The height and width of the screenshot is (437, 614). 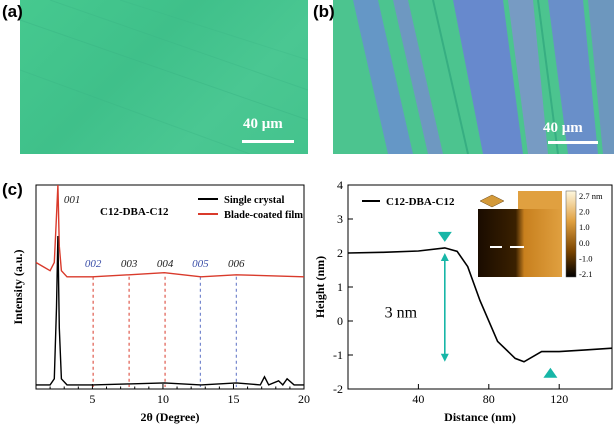 I want to click on panel-label-c: (c), so click(x=12, y=189).